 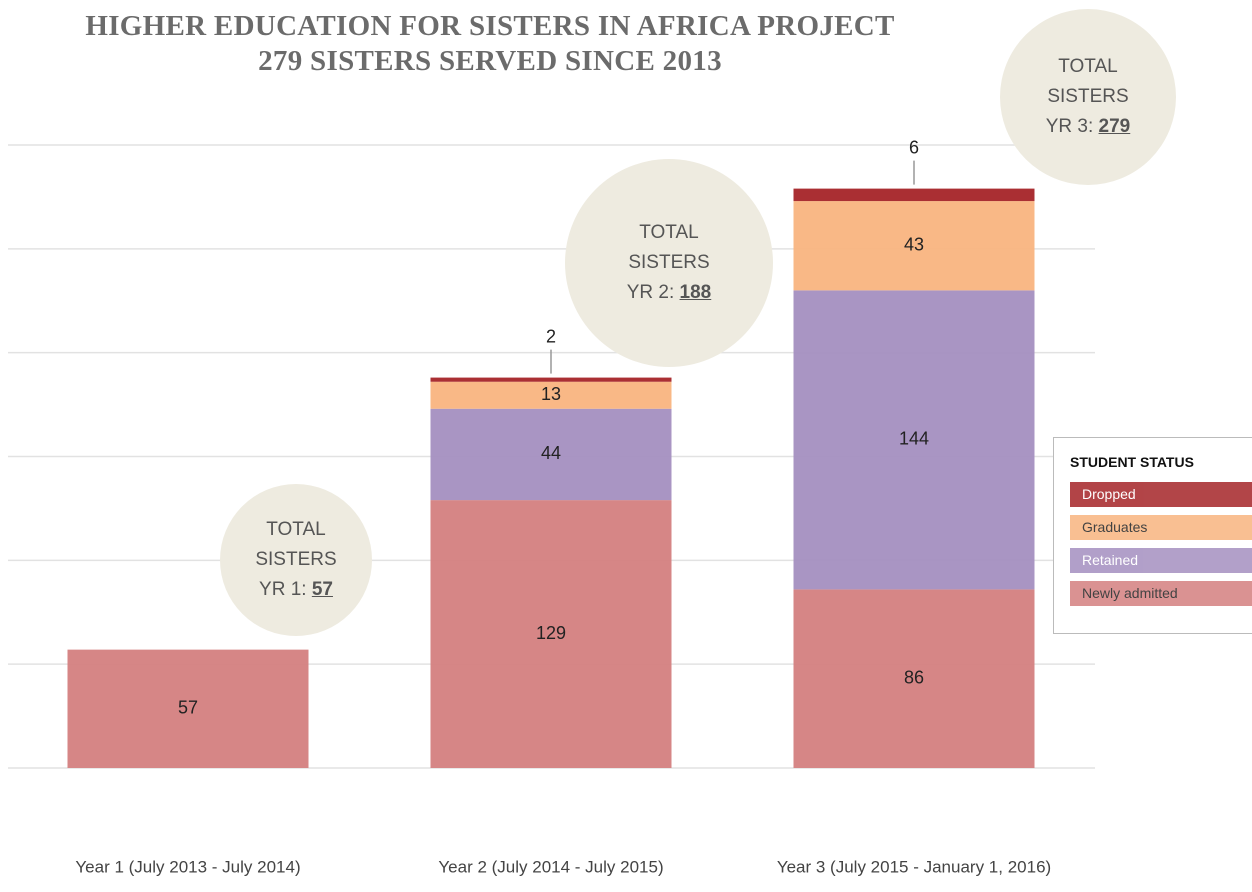 What do you see at coordinates (550, 866) in the screenshot?
I see `x-tick-label: Year 2 (July 2014 - July 2015)` at bounding box center [550, 866].